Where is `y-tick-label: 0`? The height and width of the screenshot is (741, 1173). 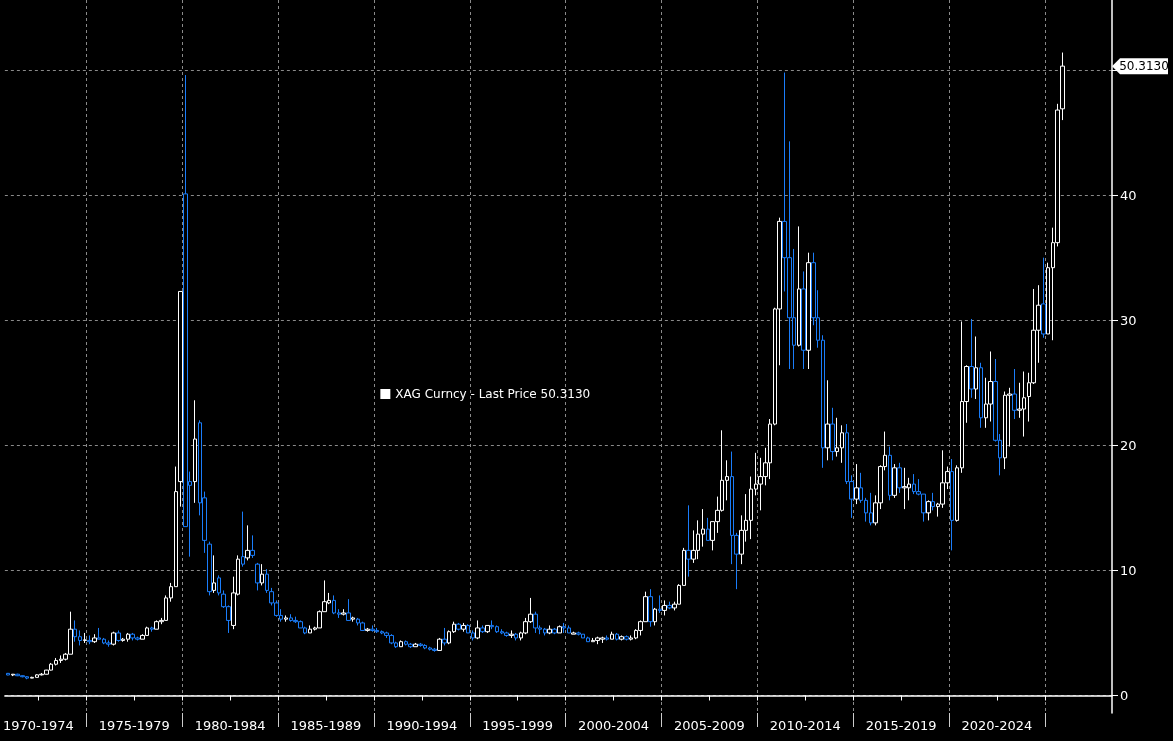
y-tick-label: 0 is located at coordinates (1124, 695).